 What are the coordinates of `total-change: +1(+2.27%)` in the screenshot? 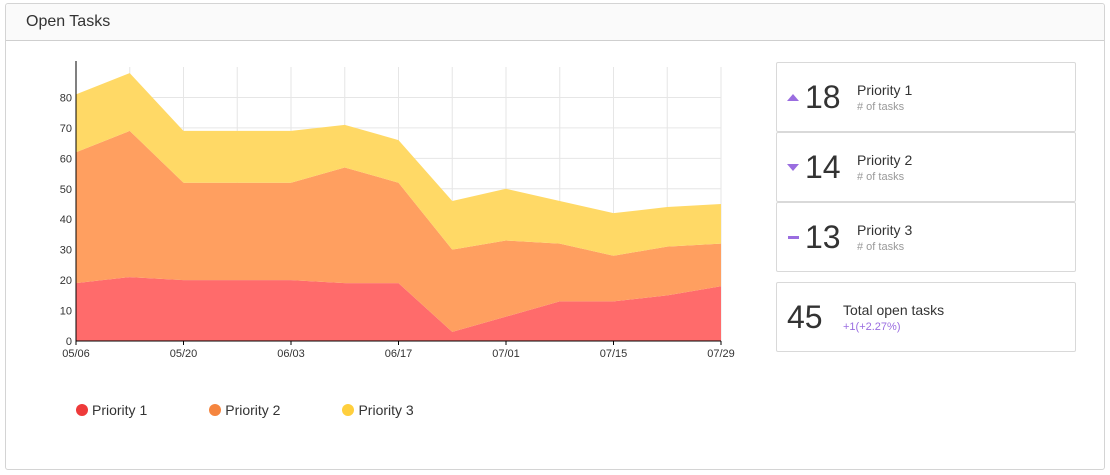 It's located at (872, 326).